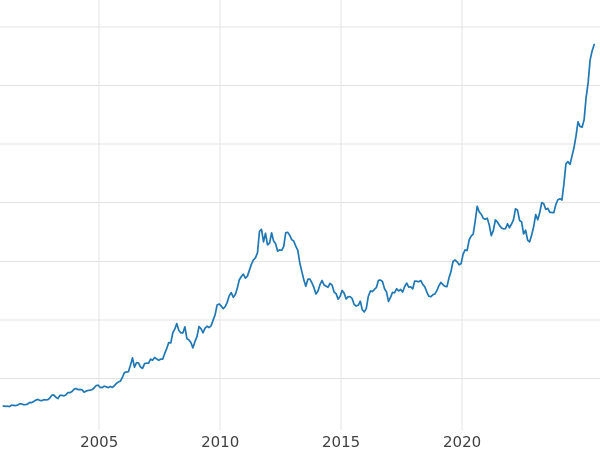  Describe the element at coordinates (341, 441) in the screenshot. I see `x-tick-label: 2015` at that location.